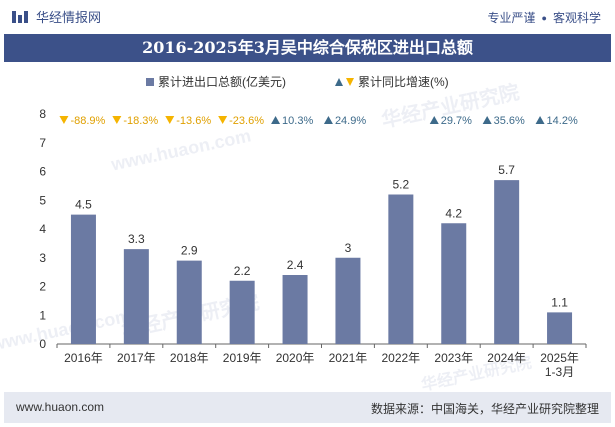  What do you see at coordinates (136, 358) in the screenshot?
I see `x-tick-label: 2017年` at bounding box center [136, 358].